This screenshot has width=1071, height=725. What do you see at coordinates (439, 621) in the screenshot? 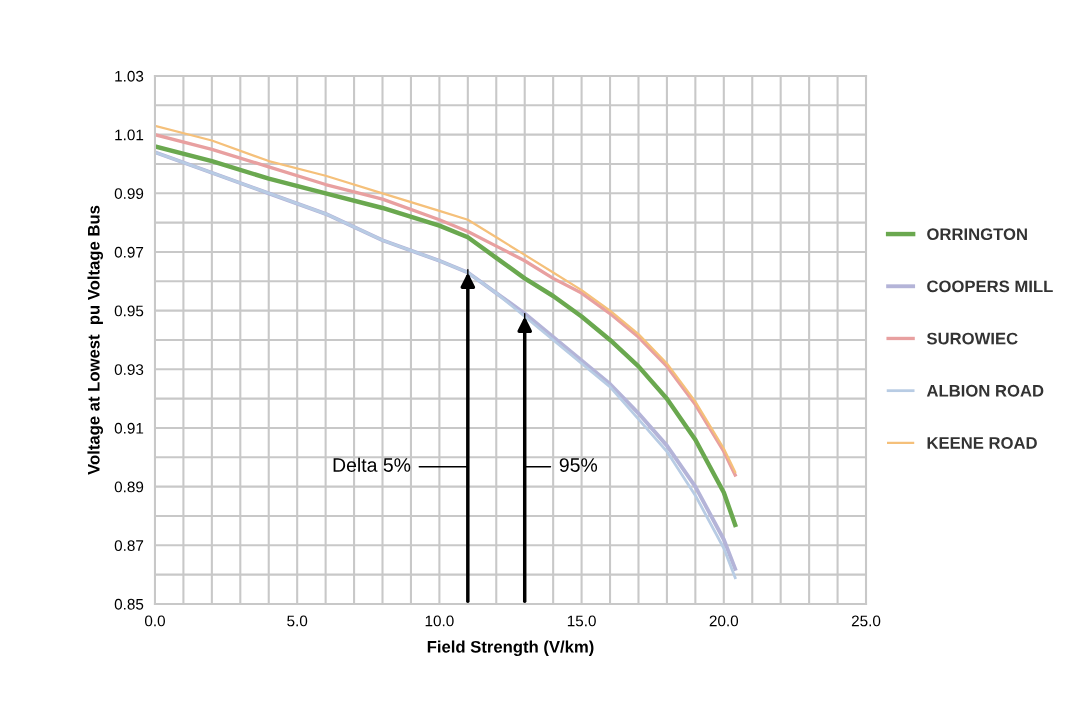
I see `x-tick-label: 10.0` at bounding box center [439, 621].